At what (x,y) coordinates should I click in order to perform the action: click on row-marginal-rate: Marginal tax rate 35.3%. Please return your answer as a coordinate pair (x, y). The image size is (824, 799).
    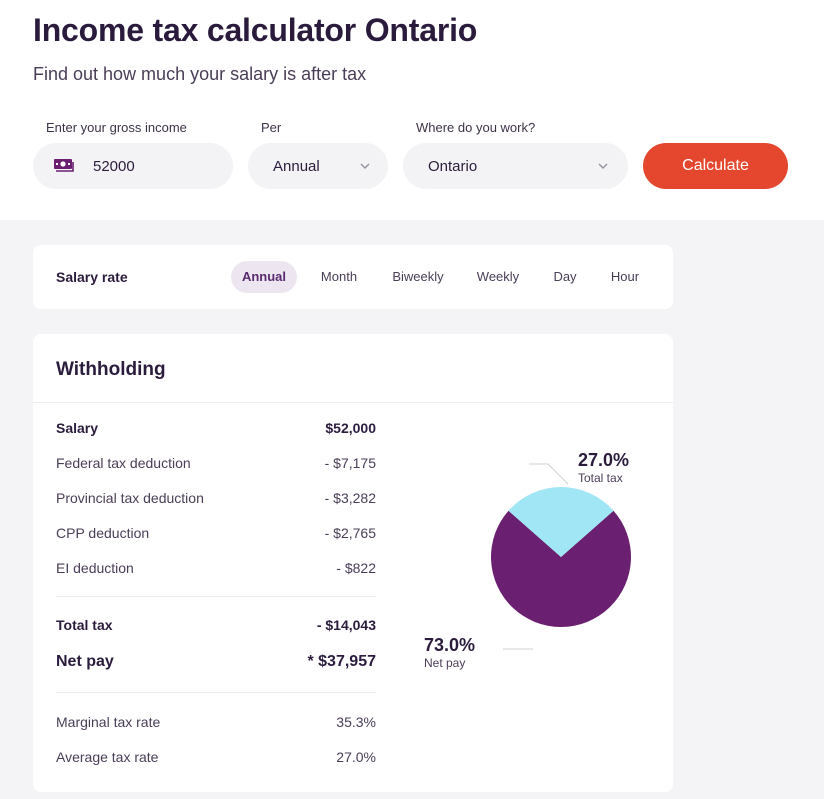
    Looking at the image, I should click on (216, 722).